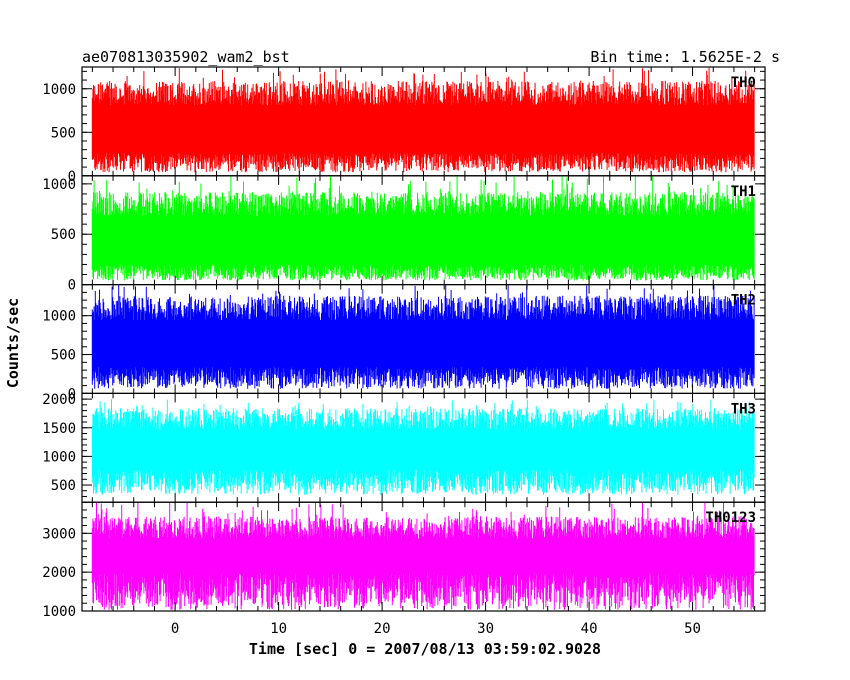 The height and width of the screenshot is (680, 850). What do you see at coordinates (743, 83) in the screenshot?
I see `series-label-th0: TH0` at bounding box center [743, 83].